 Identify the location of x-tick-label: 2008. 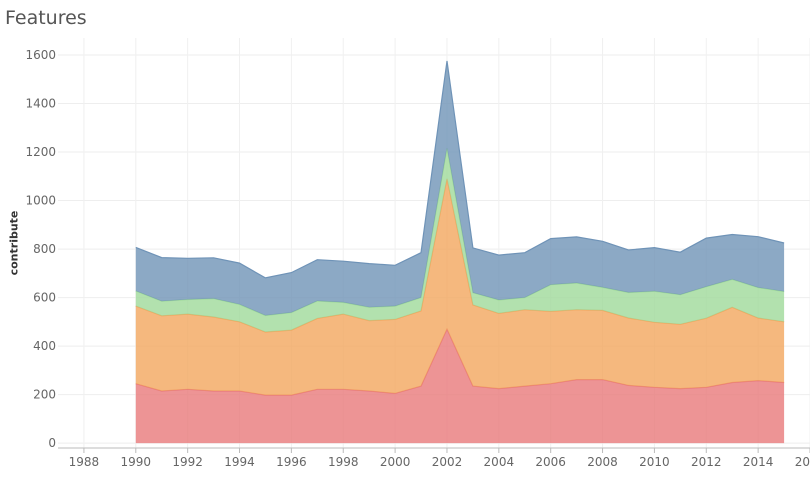
(602, 462).